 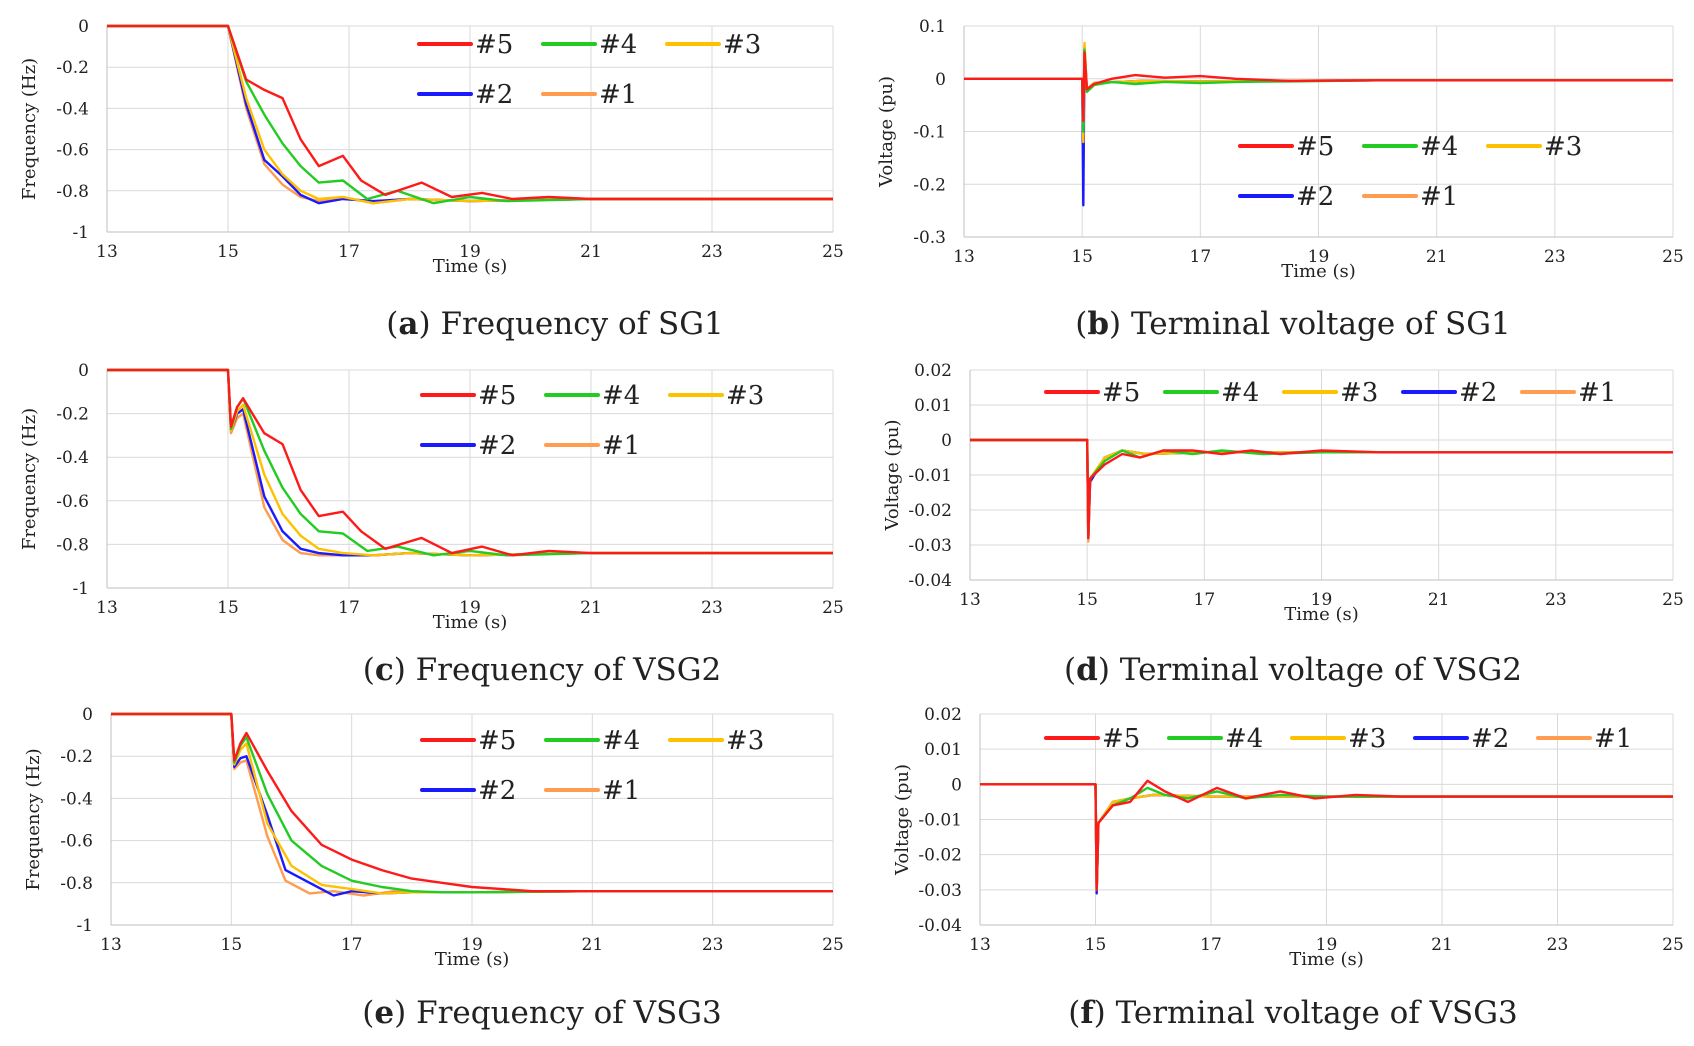 What do you see at coordinates (930, 511) in the screenshot?
I see `y-tick-label: -0.02` at bounding box center [930, 511].